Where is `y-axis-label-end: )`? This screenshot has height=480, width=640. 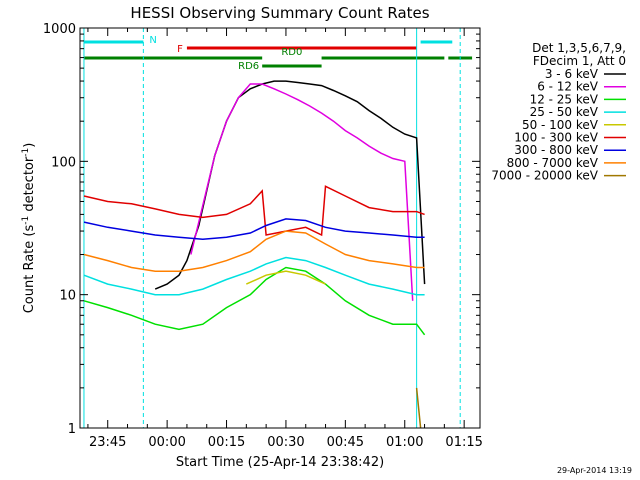
y-axis-label-end: ) is located at coordinates (29, 145).